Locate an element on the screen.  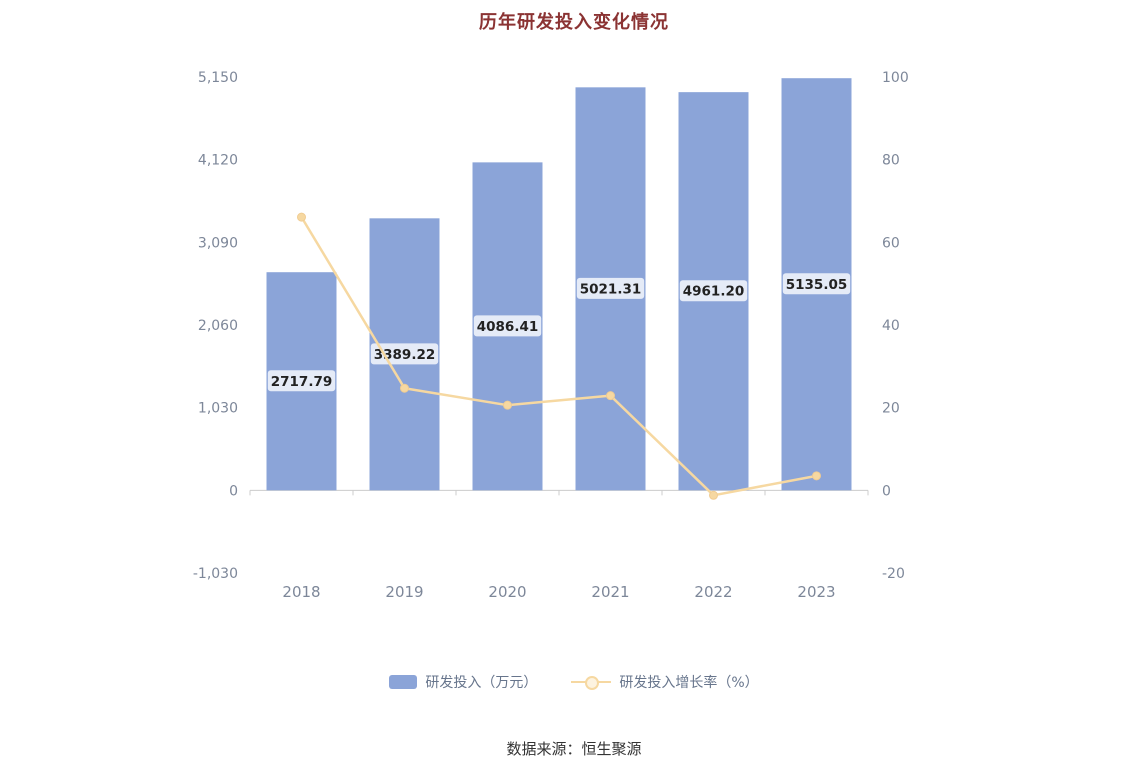
x-axis-category-label: 2022 is located at coordinates (713, 592).